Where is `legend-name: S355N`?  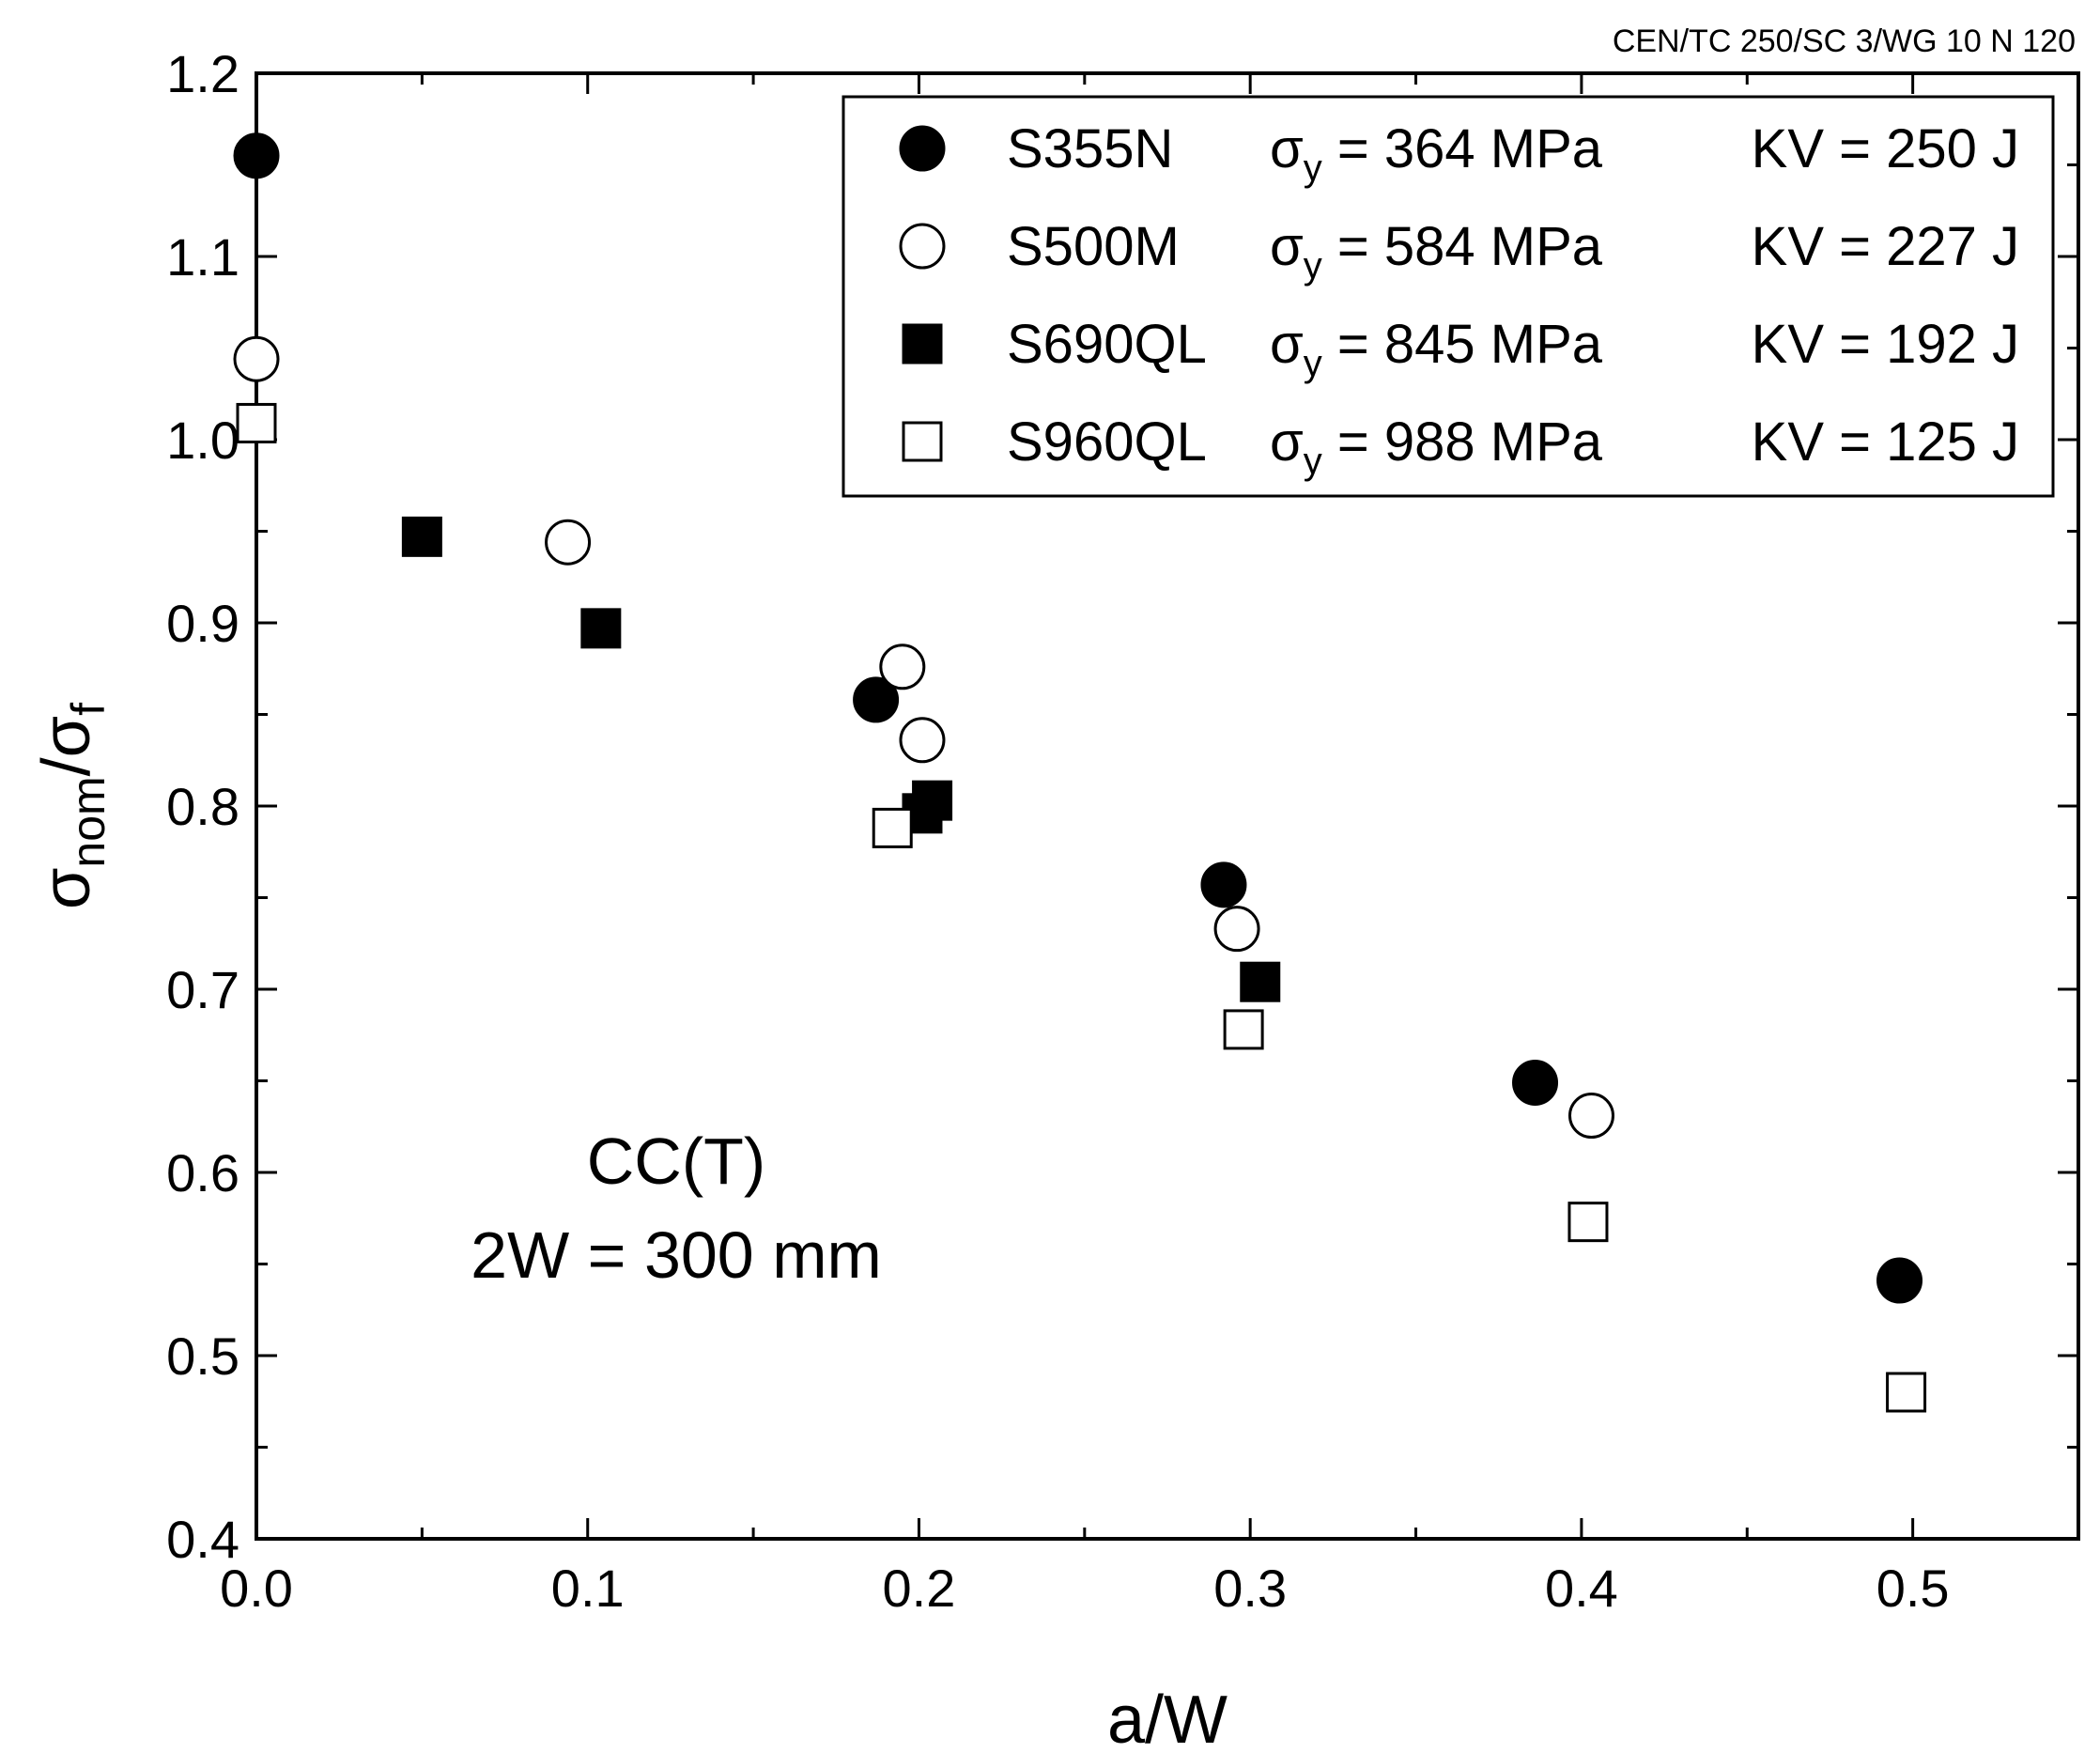
legend-name: S355N is located at coordinates (1090, 148).